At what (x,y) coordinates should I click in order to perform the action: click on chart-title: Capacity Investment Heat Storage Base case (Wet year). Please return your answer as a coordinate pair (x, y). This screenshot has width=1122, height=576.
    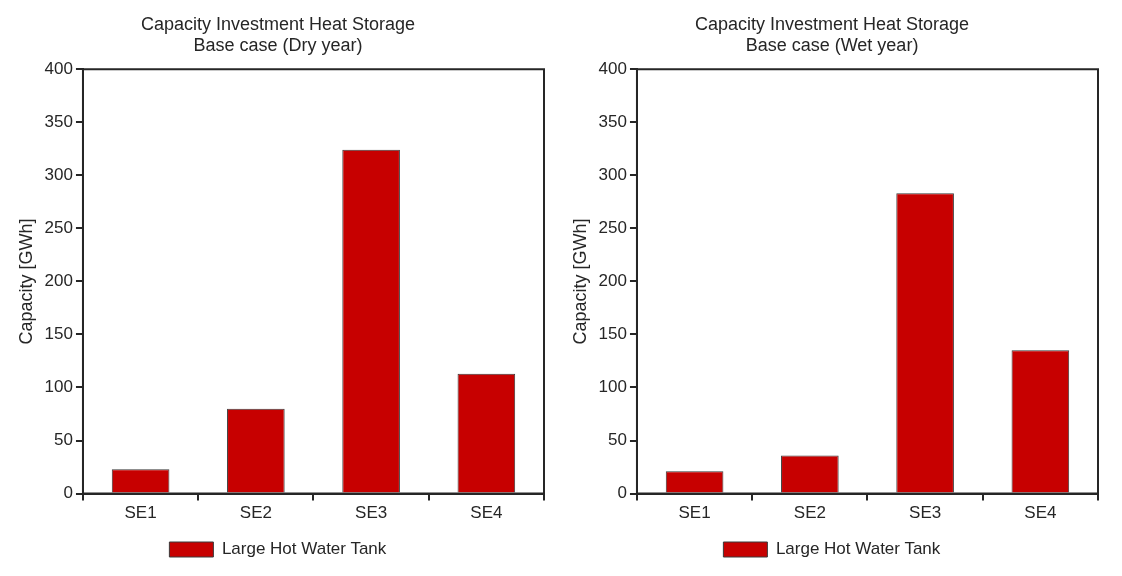
    Looking at the image, I should click on (832, 34).